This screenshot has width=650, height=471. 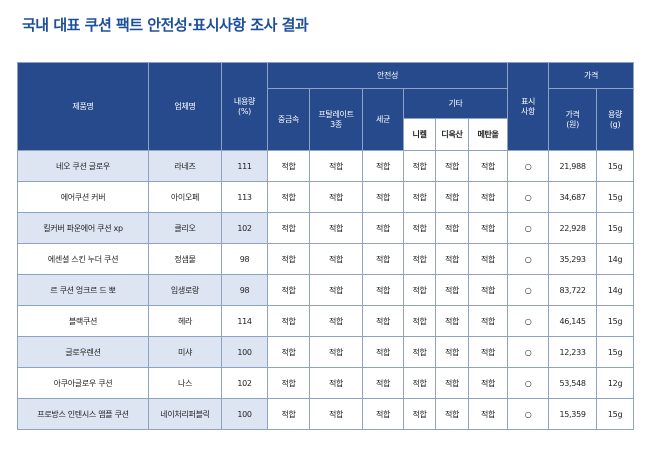 What do you see at coordinates (83, 228) in the screenshot?
I see `product-name-cell: 킬커버 파운에어 쿠션 xp` at bounding box center [83, 228].